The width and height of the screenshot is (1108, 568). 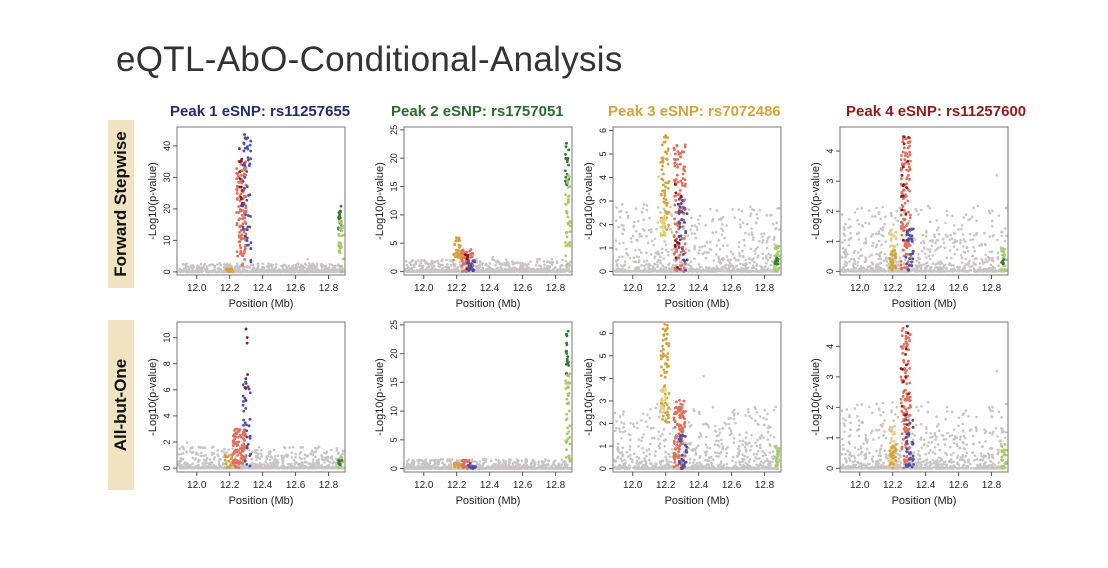 What do you see at coordinates (830, 181) in the screenshot?
I see `y-tick-label: 3` at bounding box center [830, 181].